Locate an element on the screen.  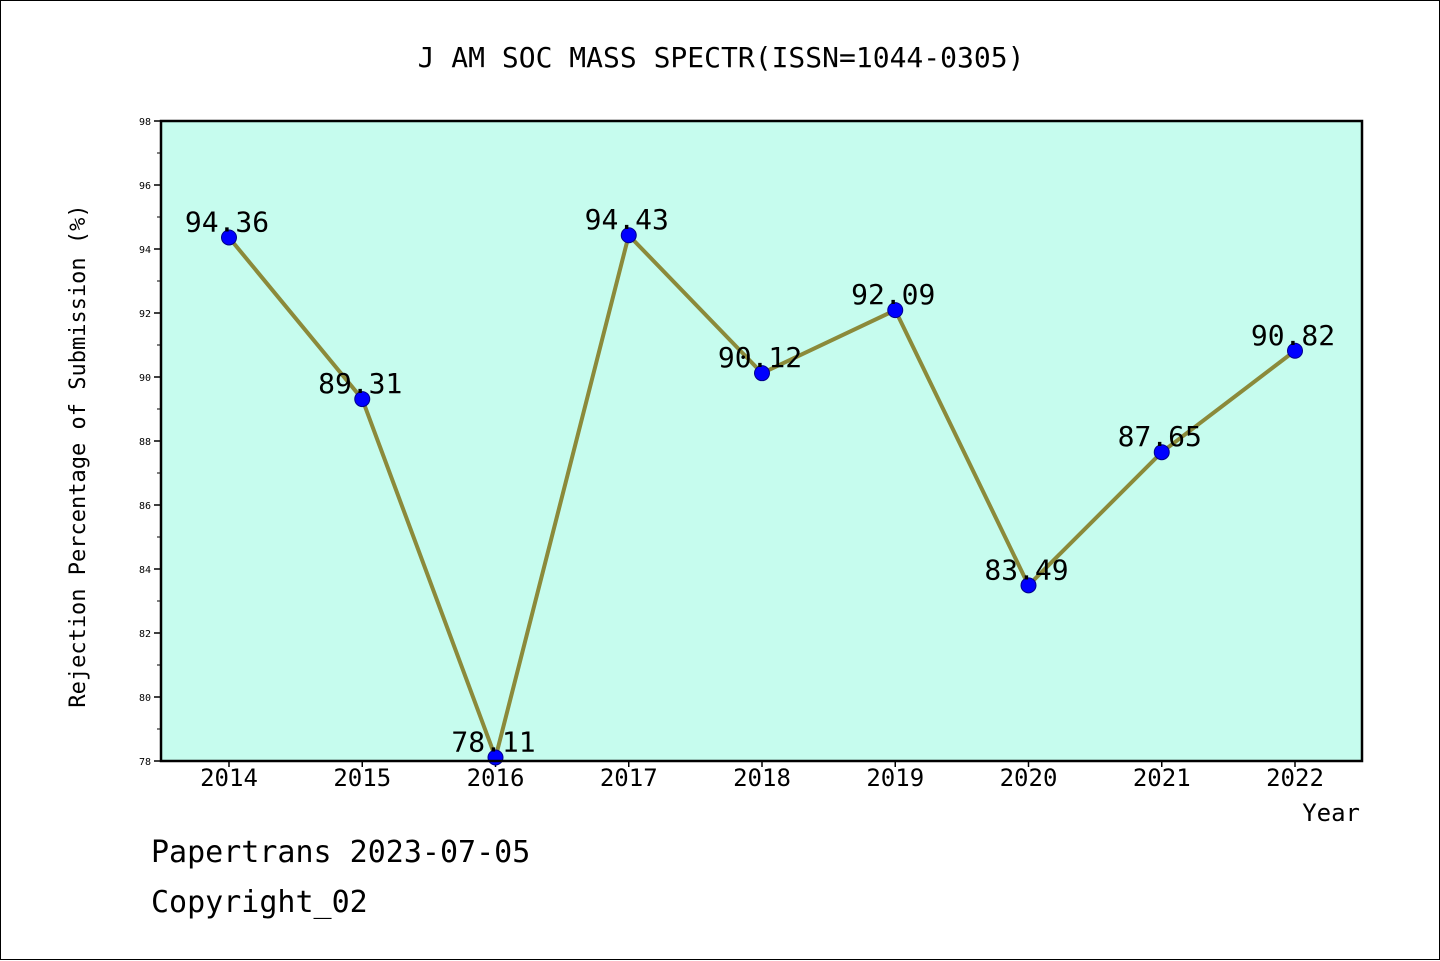
y-tick-label: 98 is located at coordinates (145, 122).